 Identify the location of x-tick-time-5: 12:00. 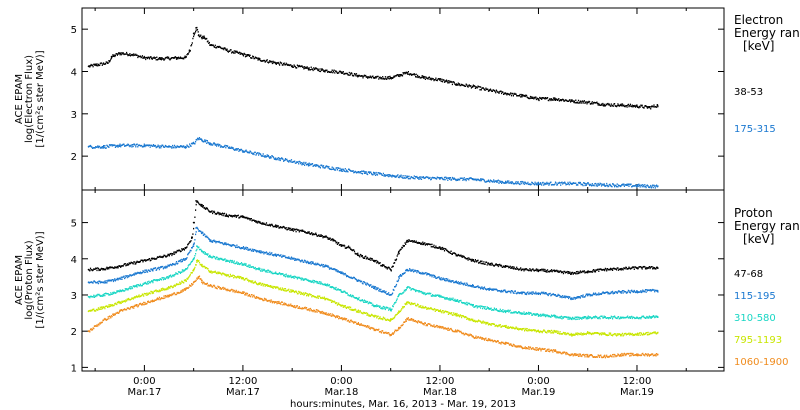
(637, 381).